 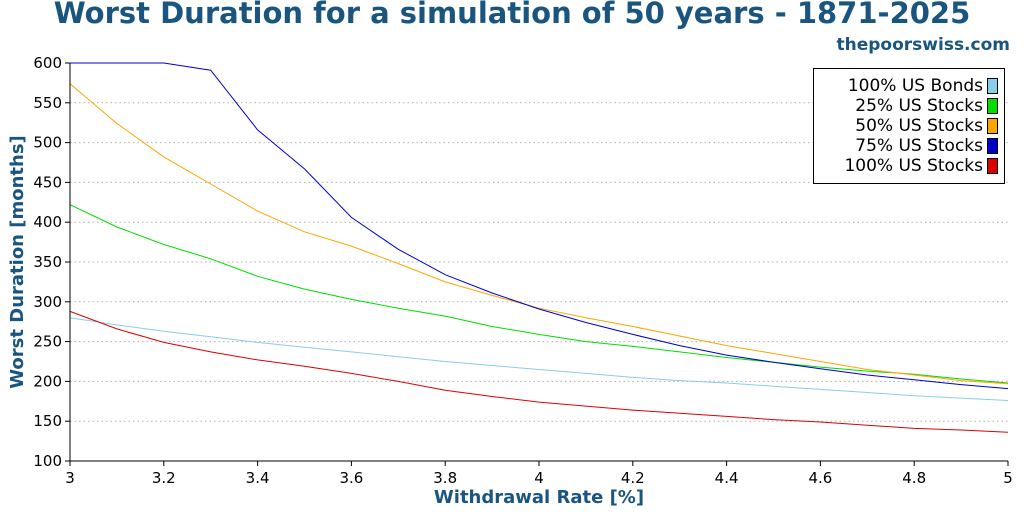 What do you see at coordinates (164, 478) in the screenshot?
I see `x-tick-label: 3.2` at bounding box center [164, 478].